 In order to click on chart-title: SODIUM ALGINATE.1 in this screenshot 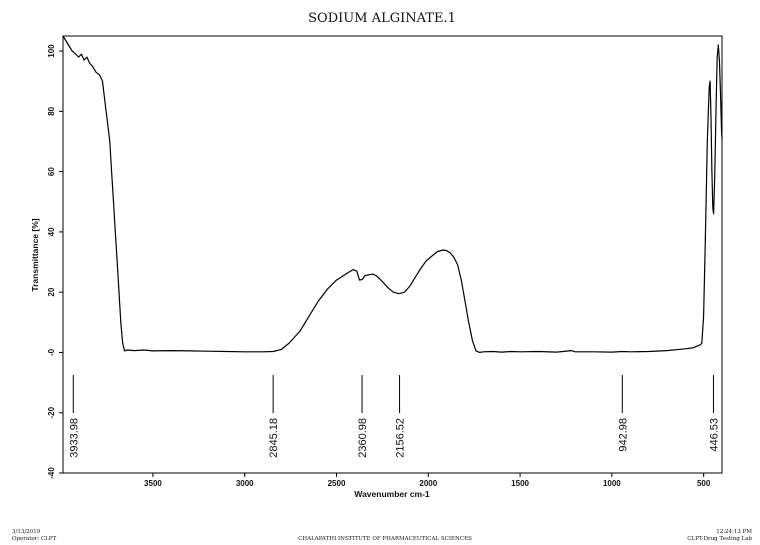, I will do `click(382, 18)`.